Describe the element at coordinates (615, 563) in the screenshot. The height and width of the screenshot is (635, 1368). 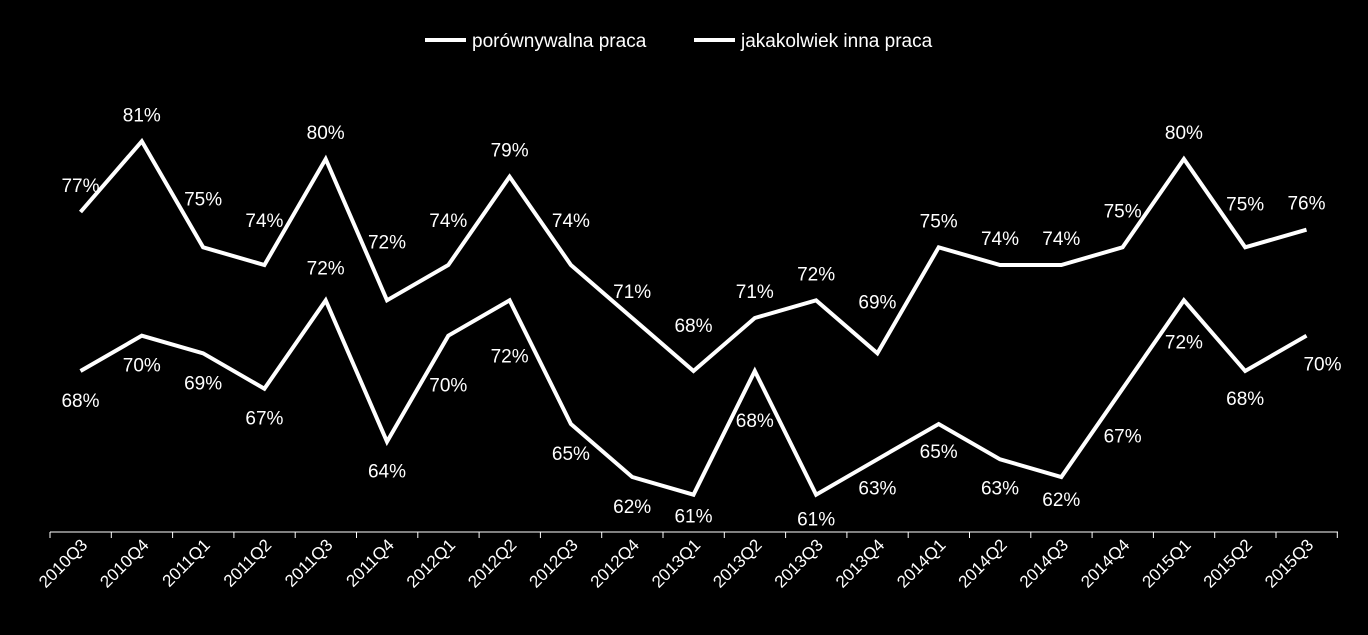
I see `x-tick-label: 2012Q4` at that location.